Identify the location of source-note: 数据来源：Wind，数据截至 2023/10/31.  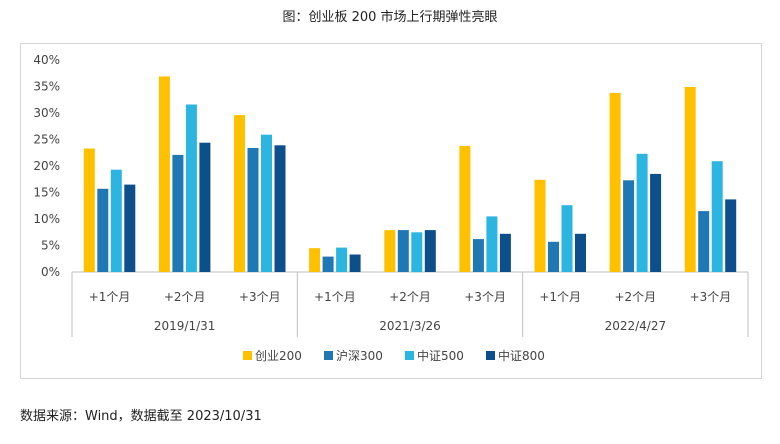
(141, 416).